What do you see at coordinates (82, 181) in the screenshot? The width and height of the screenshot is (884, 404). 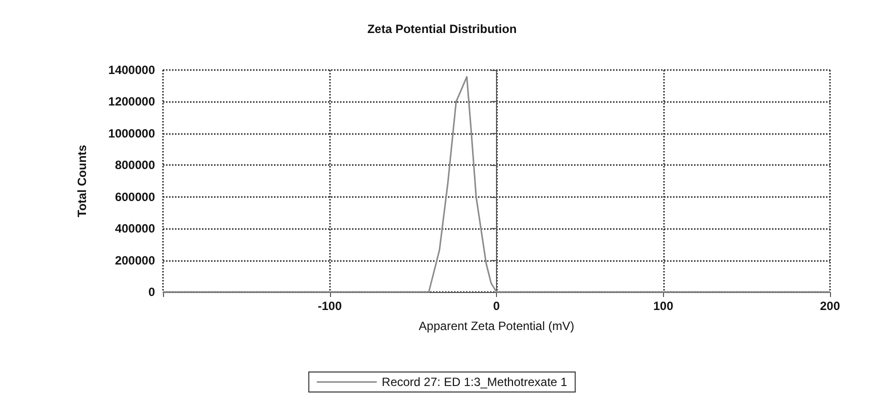 I see `y-axis-title: Total Counts` at bounding box center [82, 181].